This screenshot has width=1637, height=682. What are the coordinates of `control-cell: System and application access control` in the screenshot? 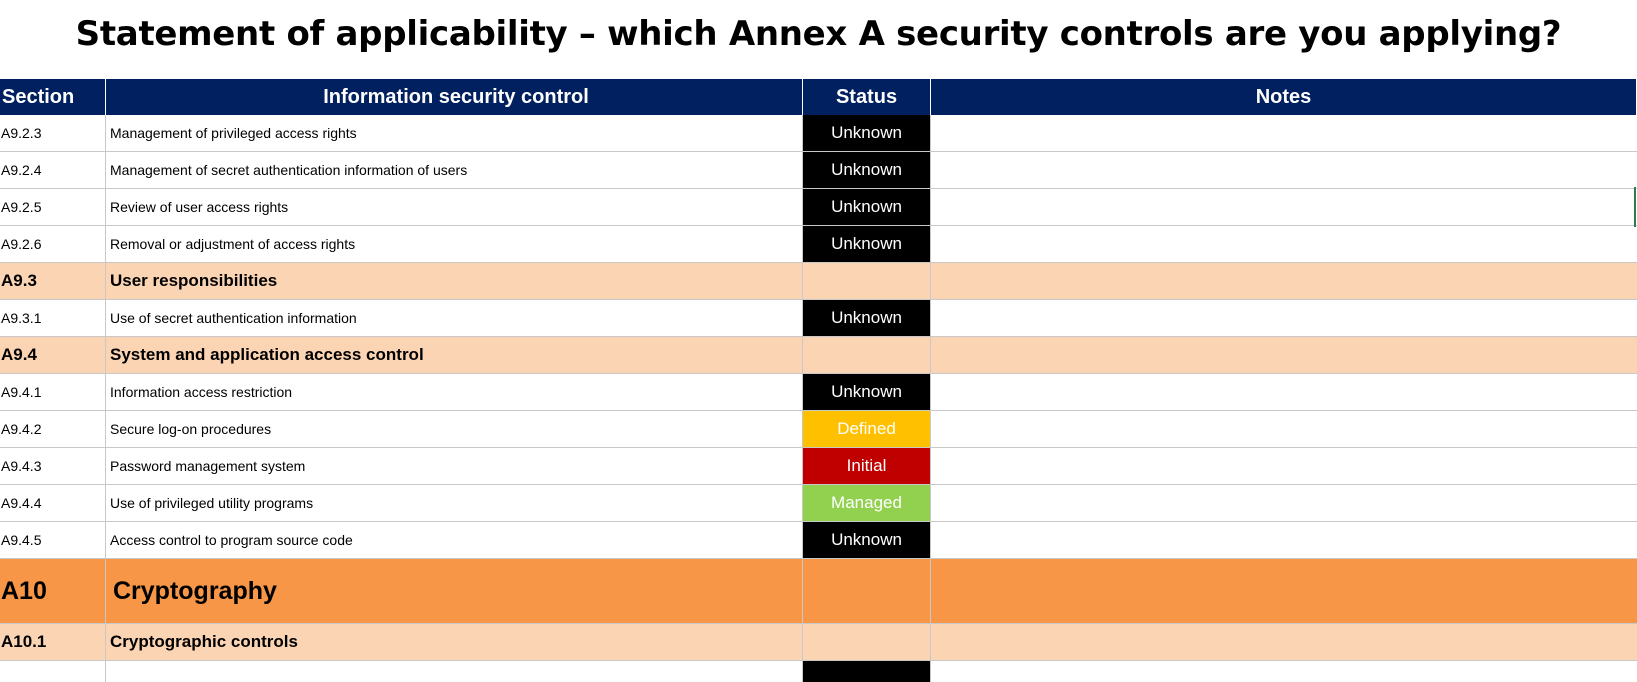 It's located at (454, 355).